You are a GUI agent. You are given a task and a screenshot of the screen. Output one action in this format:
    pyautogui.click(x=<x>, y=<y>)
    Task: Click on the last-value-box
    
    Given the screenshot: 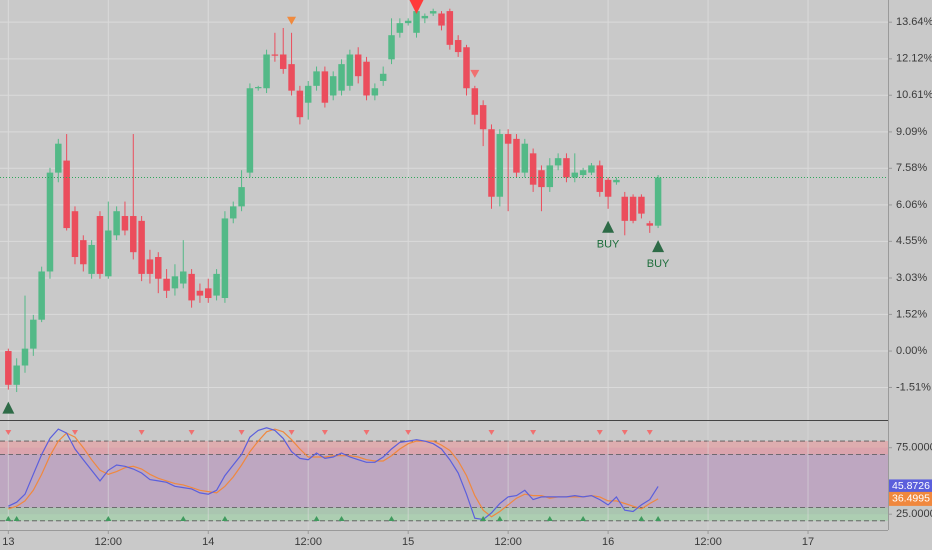 What is the action you would take?
    pyautogui.click(x=910, y=486)
    